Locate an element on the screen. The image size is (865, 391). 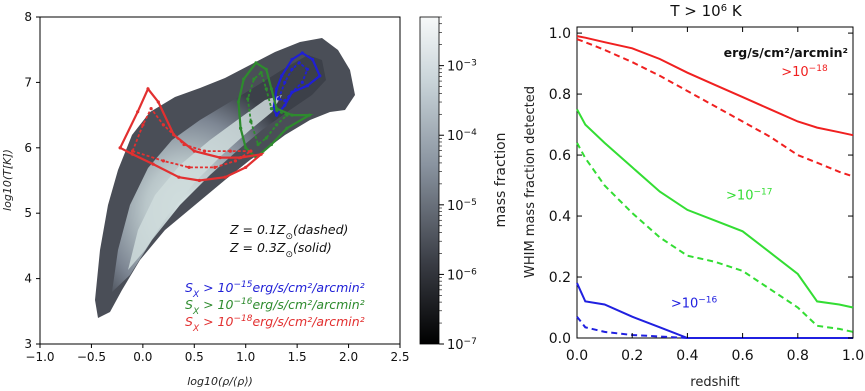
x-tick-label: 2.5 is located at coordinates (399, 357).